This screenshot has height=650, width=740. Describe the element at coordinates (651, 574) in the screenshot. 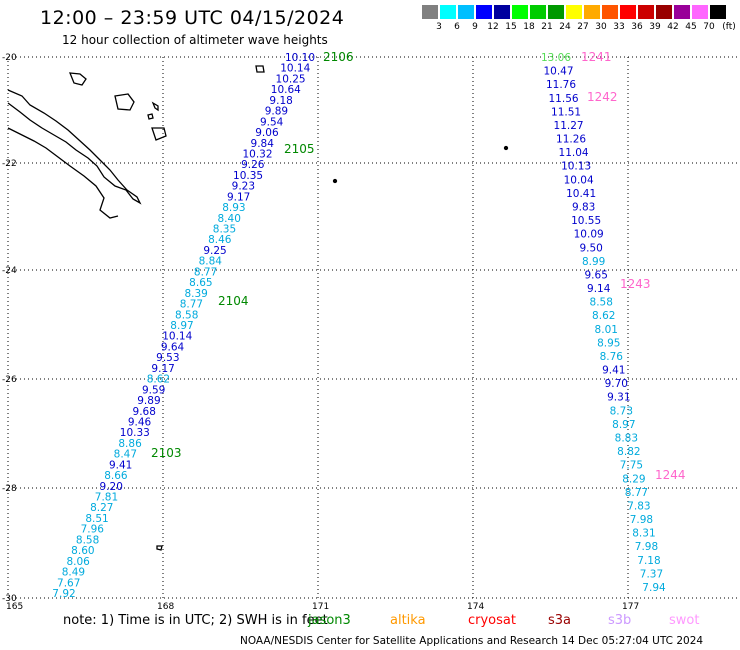

I see `wave-height-value: 7.37` at that location.